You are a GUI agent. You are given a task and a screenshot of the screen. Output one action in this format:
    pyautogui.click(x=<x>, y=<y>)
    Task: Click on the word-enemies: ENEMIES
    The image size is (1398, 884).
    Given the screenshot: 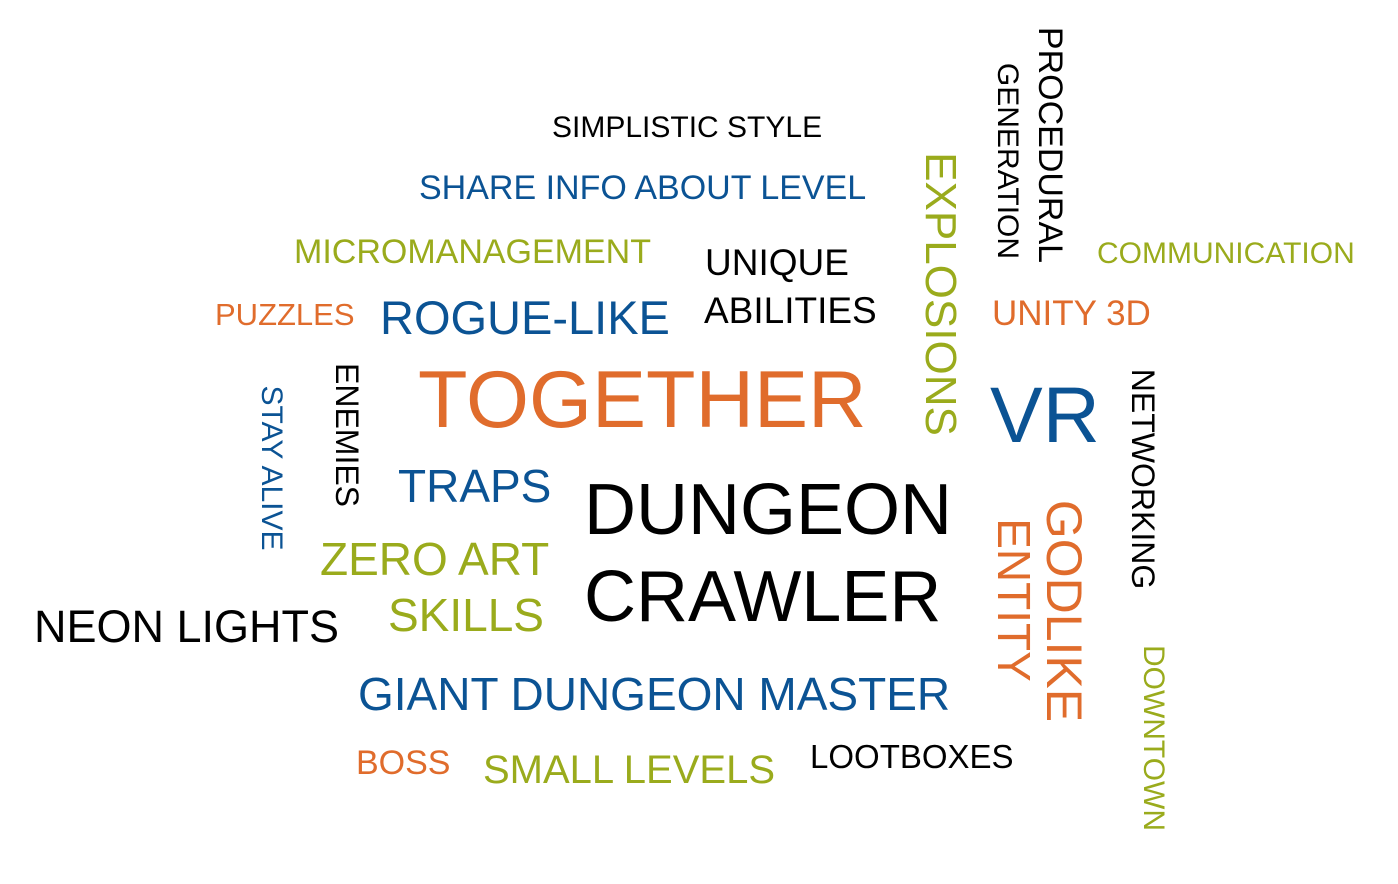 What is the action you would take?
    pyautogui.click(x=347, y=435)
    